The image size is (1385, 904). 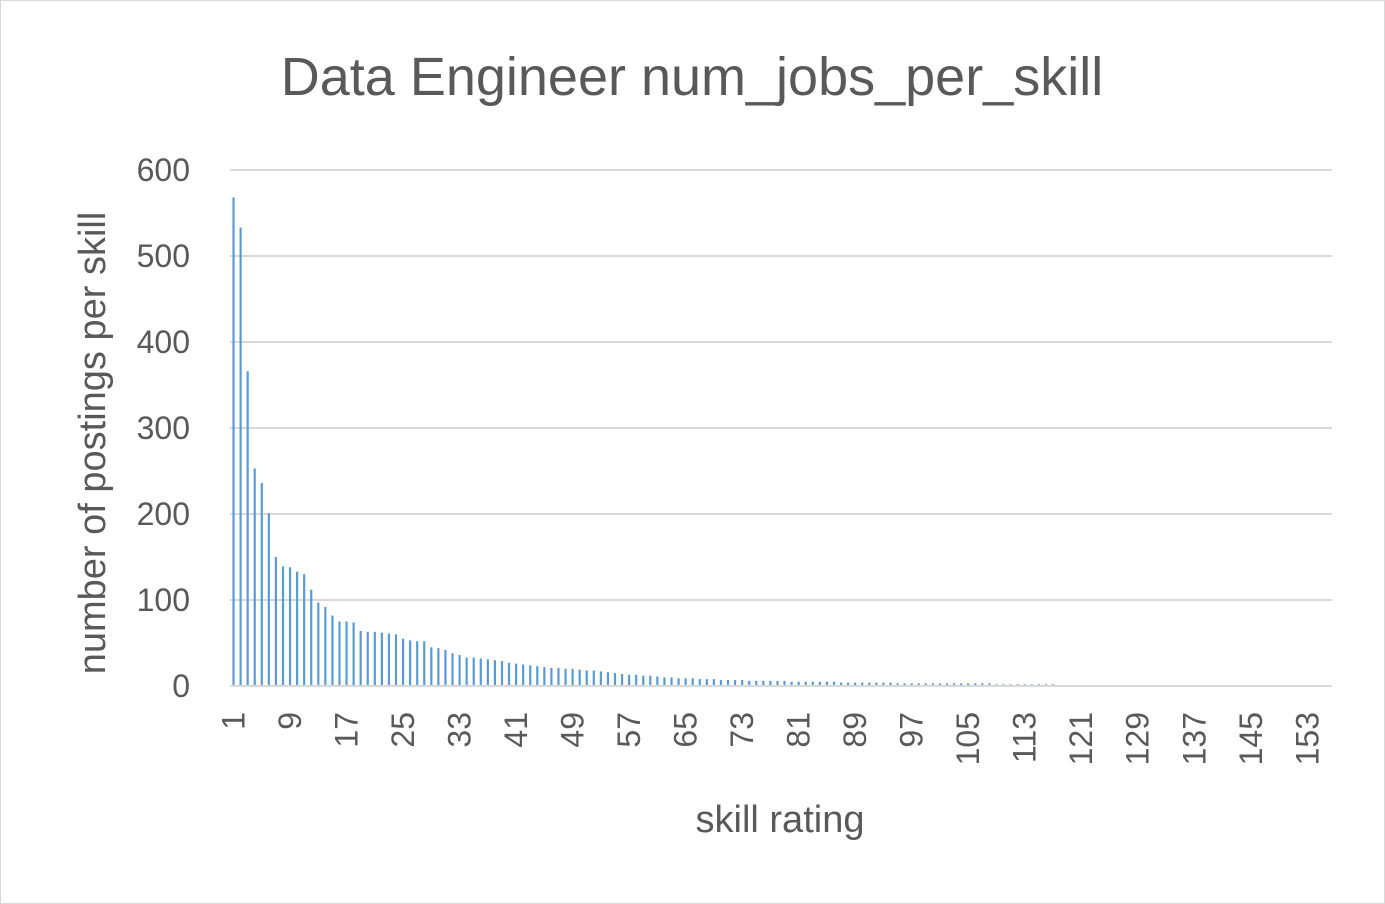 I want to click on x-tick-label: 41, so click(x=516, y=730).